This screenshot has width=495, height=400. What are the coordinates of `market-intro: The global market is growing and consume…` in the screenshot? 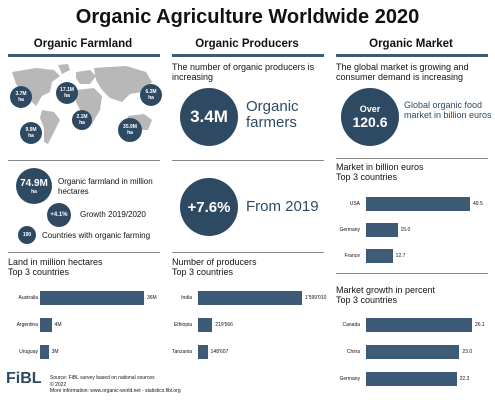 It's located at (402, 72).